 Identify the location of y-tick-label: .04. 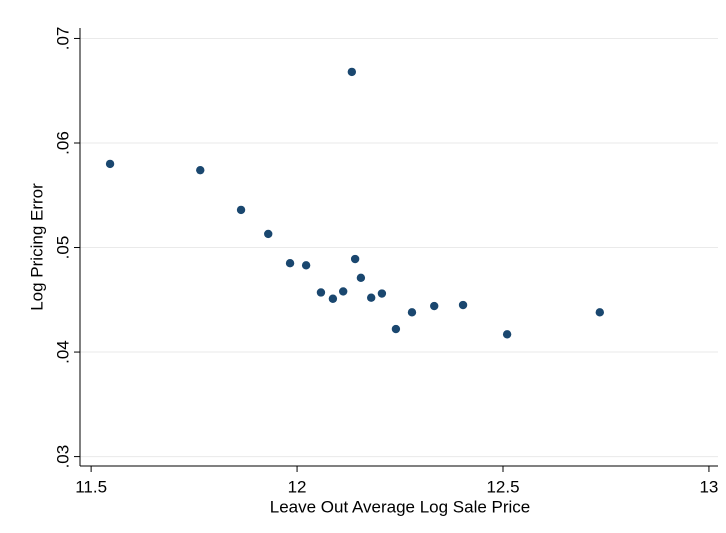
(62, 352).